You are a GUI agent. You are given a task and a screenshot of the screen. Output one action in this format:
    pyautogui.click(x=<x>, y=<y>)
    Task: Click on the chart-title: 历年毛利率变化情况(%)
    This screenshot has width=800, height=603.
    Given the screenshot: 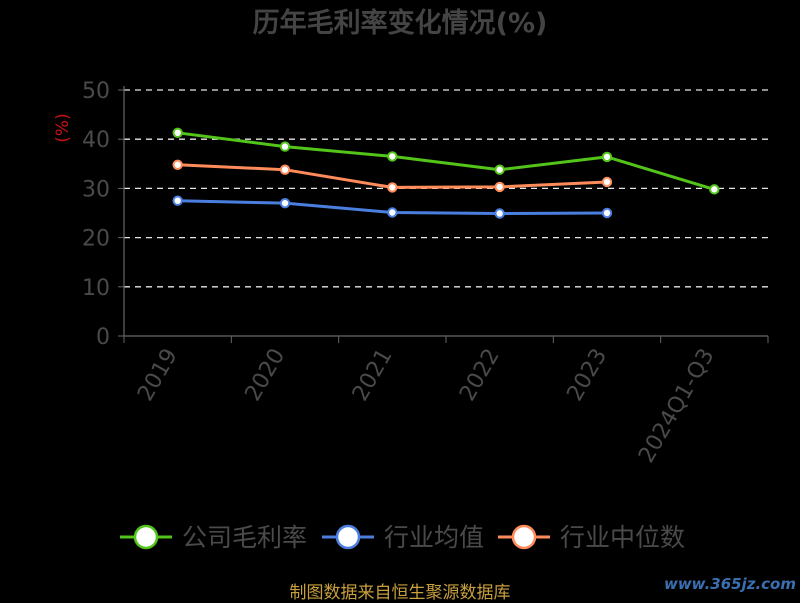 What is the action you would take?
    pyautogui.click(x=400, y=23)
    